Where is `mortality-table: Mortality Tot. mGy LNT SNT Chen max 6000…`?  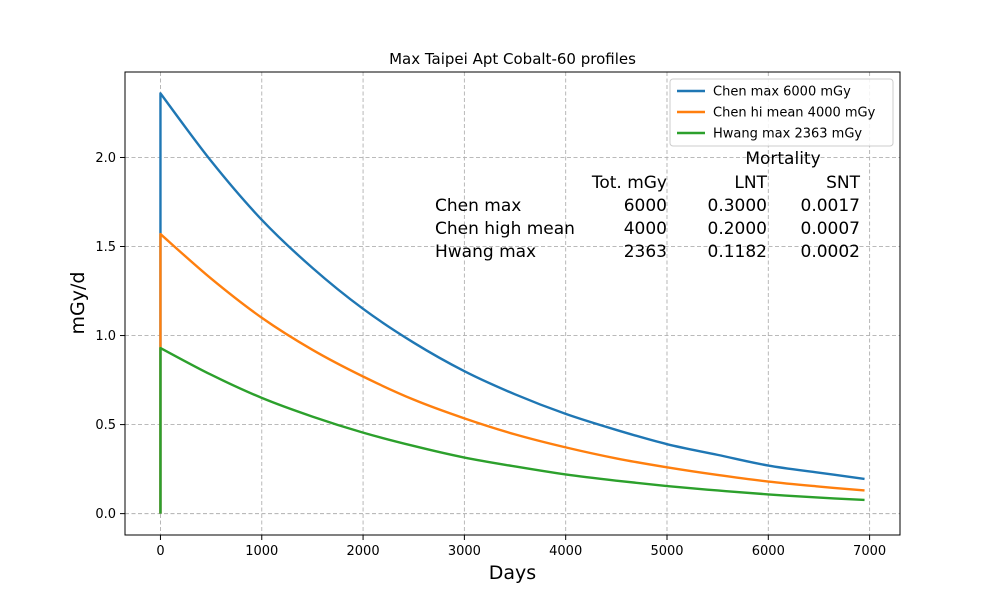
mortality-table: Mortality Tot. mGy LNT SNT Chen max 6000… is located at coordinates (648, 205).